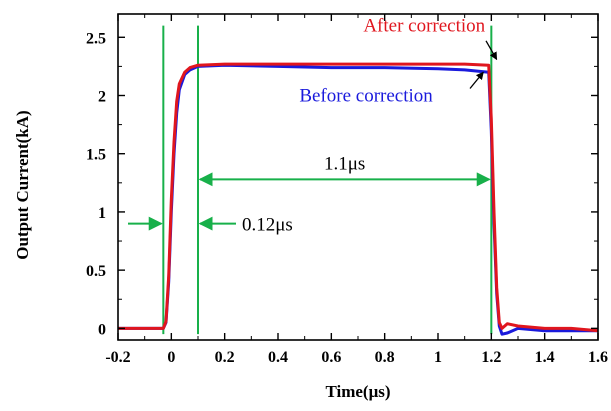  I want to click on x-tick-label: 0.8, so click(385, 357).